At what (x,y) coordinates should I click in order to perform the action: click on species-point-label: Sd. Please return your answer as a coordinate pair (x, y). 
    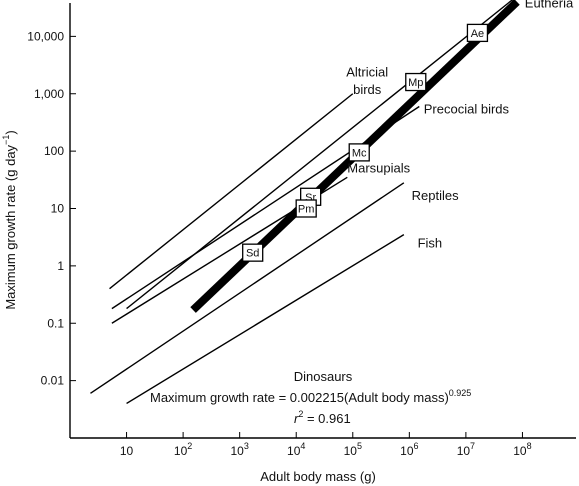
    Looking at the image, I should click on (252, 254).